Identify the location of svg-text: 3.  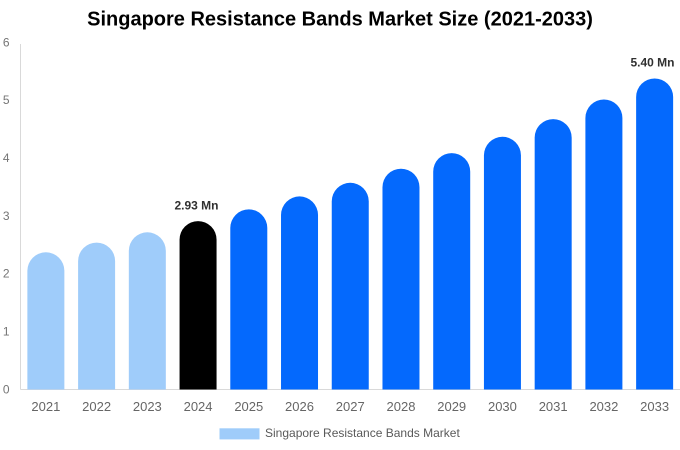
(6, 216).